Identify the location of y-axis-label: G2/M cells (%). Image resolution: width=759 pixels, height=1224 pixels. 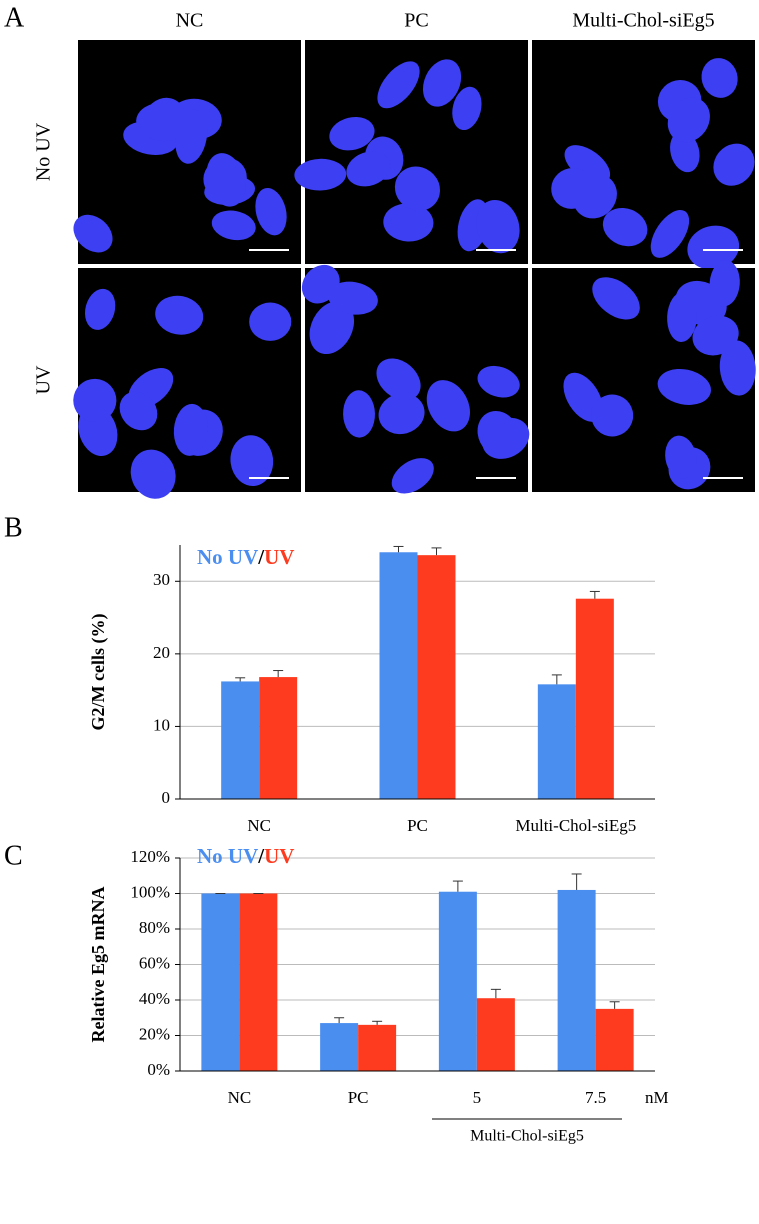
(98, 672).